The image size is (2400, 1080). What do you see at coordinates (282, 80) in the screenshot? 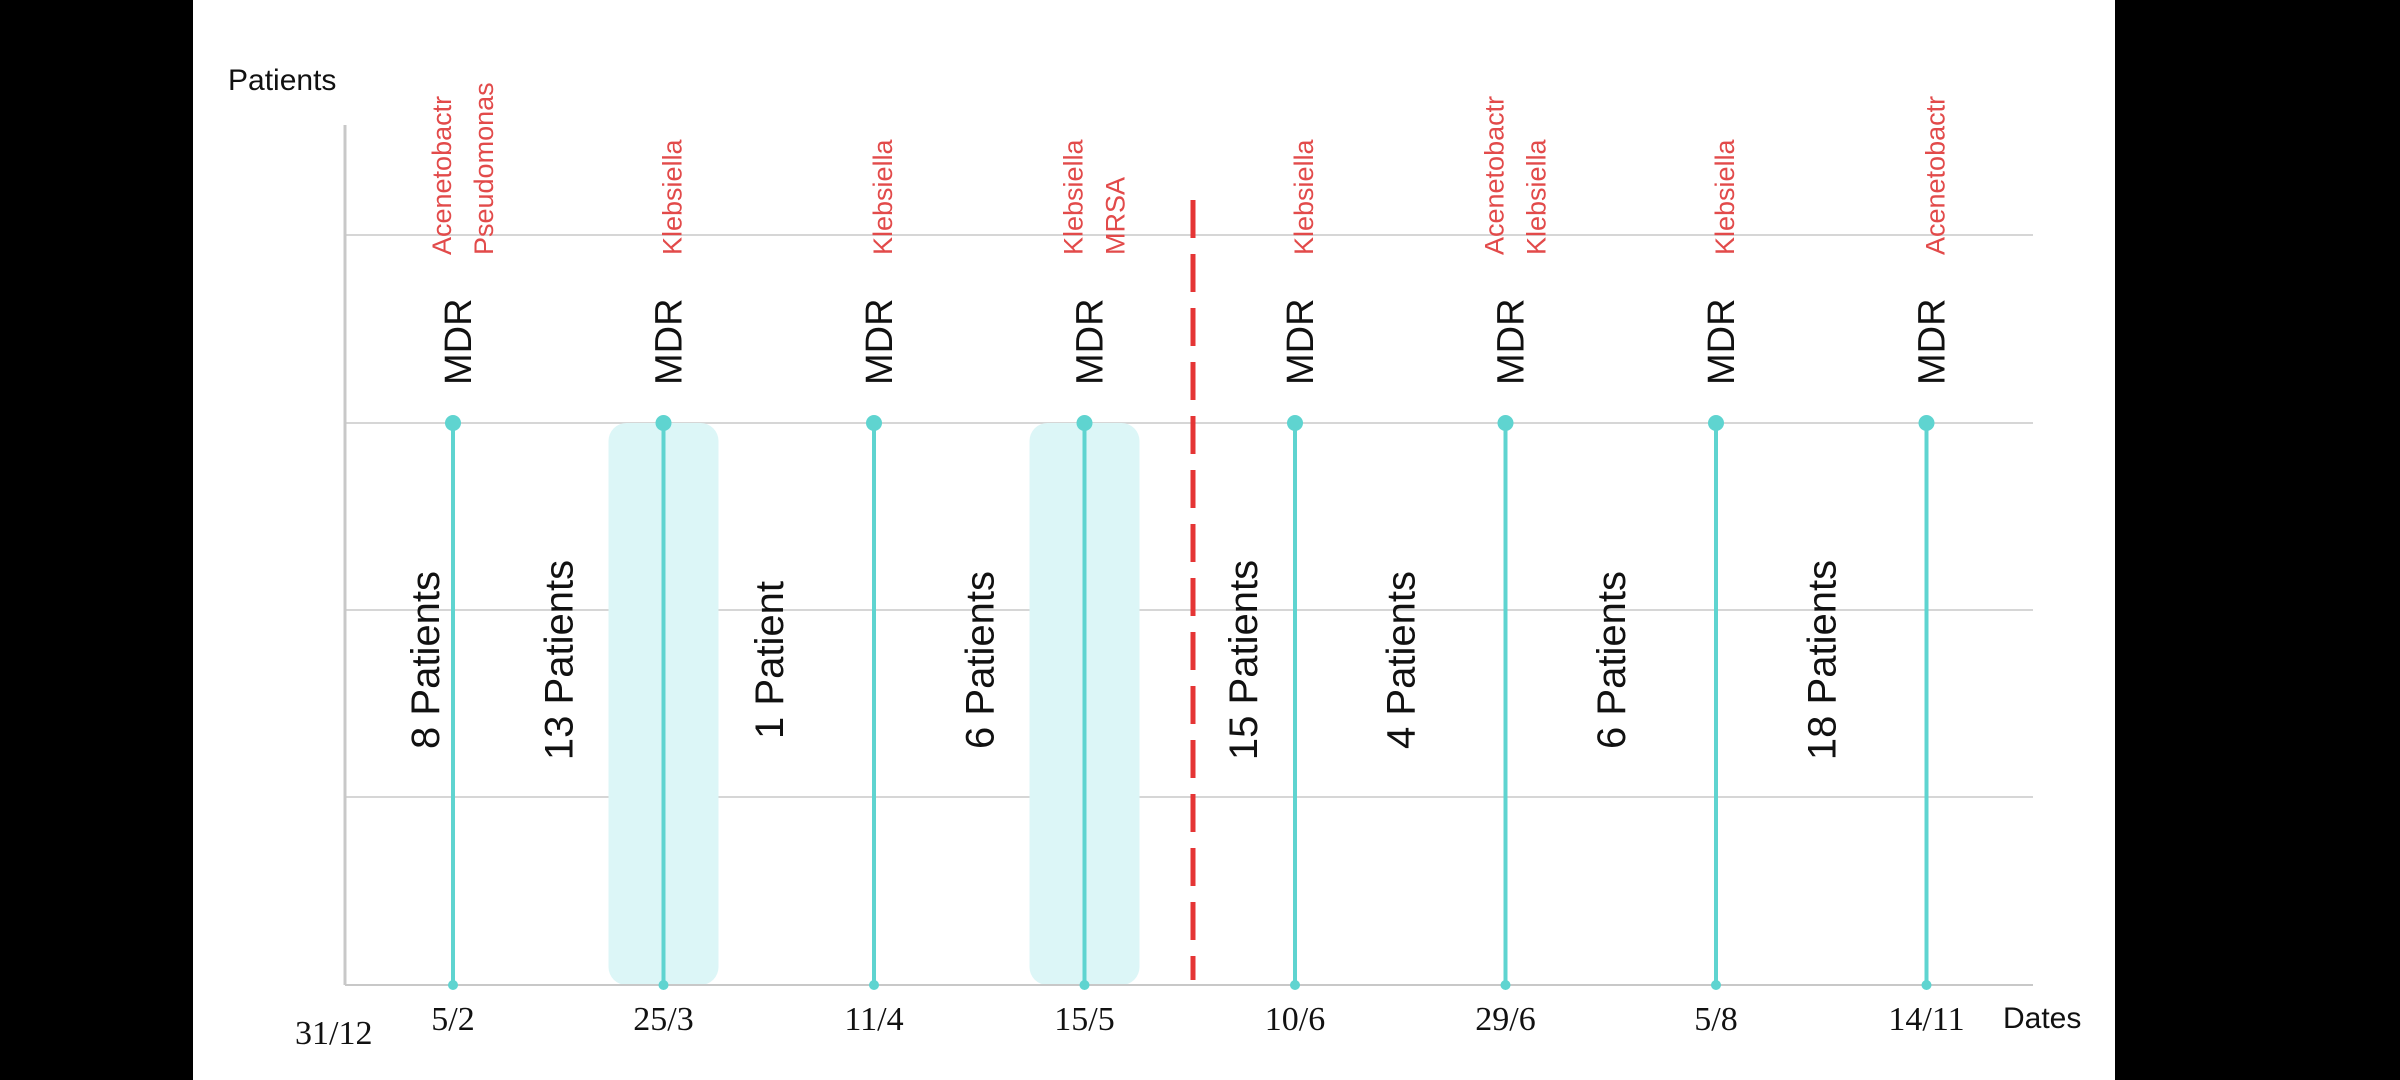
I see `y-axis-label: Patients` at bounding box center [282, 80].